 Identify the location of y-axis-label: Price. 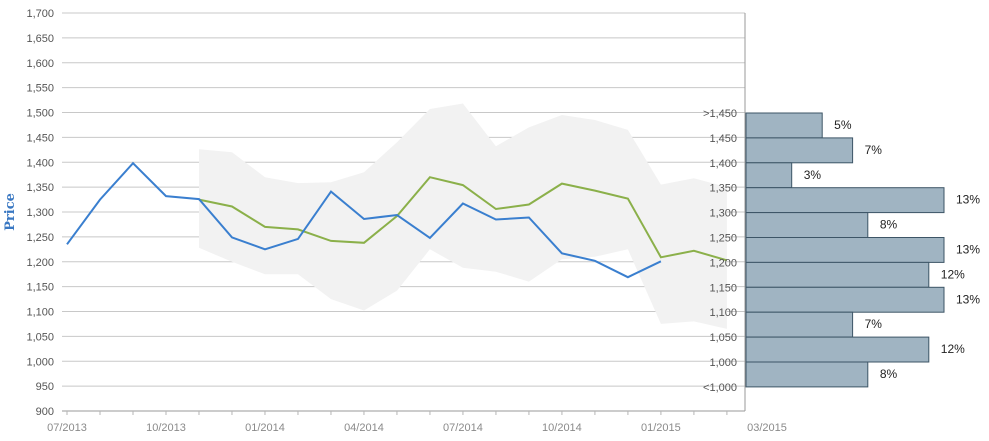
(10, 212).